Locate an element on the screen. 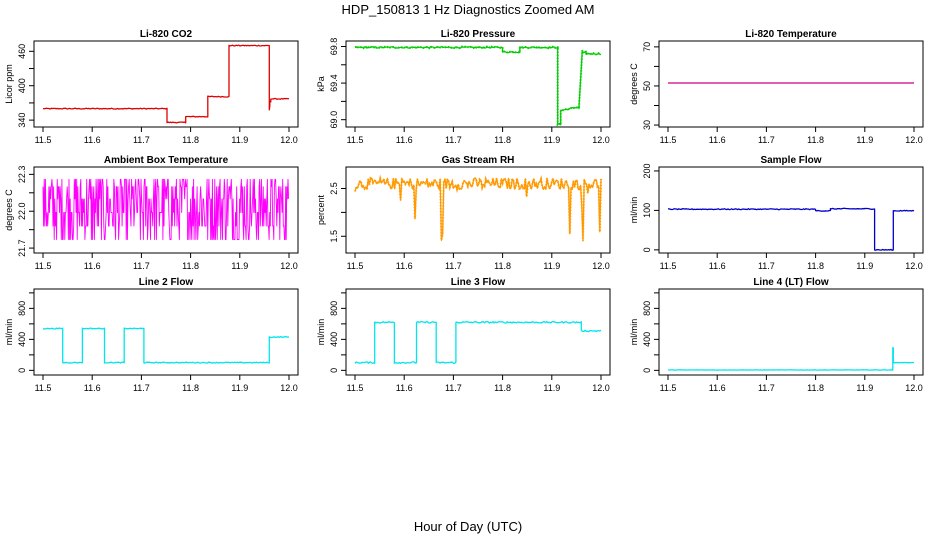  y-tick-label: 30 is located at coordinates (647, 125).